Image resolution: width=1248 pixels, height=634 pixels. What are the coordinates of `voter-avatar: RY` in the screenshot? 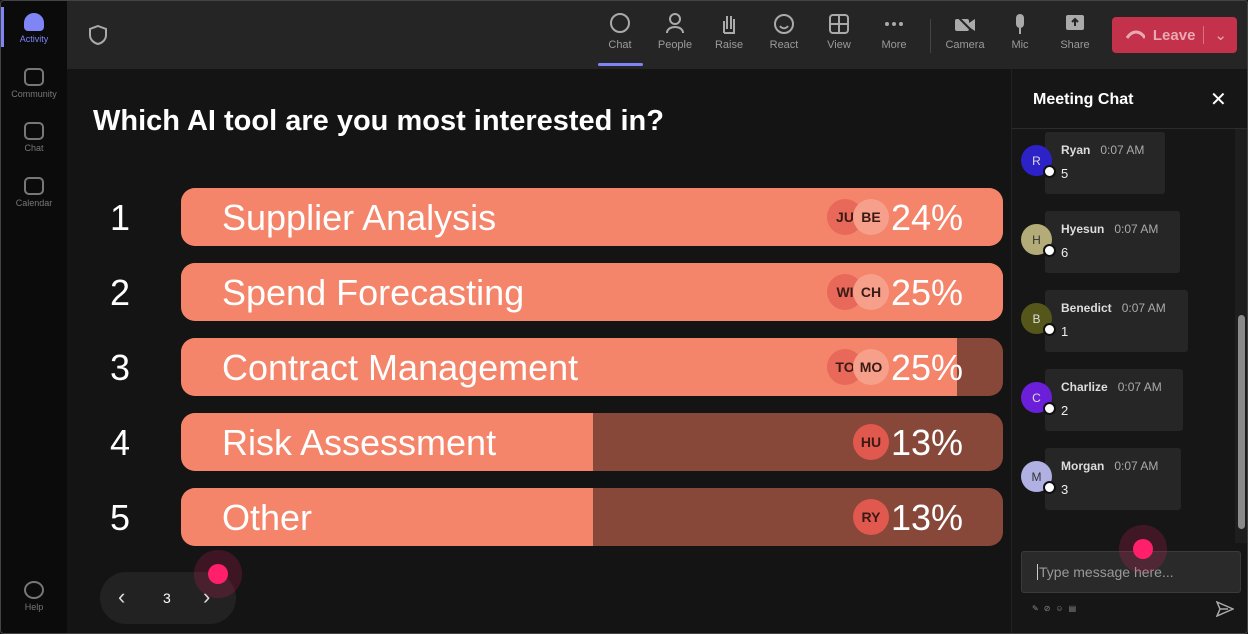 It's located at (871, 517).